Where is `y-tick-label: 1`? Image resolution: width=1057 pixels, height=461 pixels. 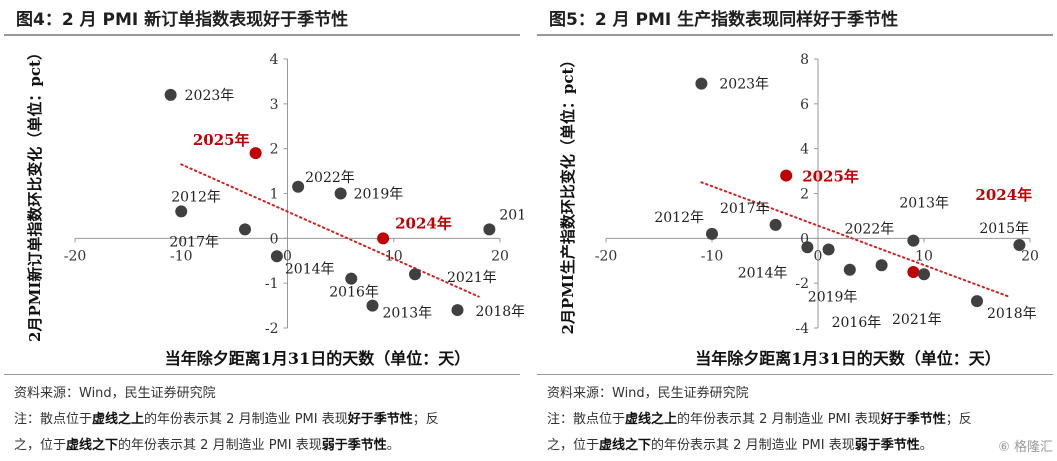
y-tick-label: 1 is located at coordinates (274, 195).